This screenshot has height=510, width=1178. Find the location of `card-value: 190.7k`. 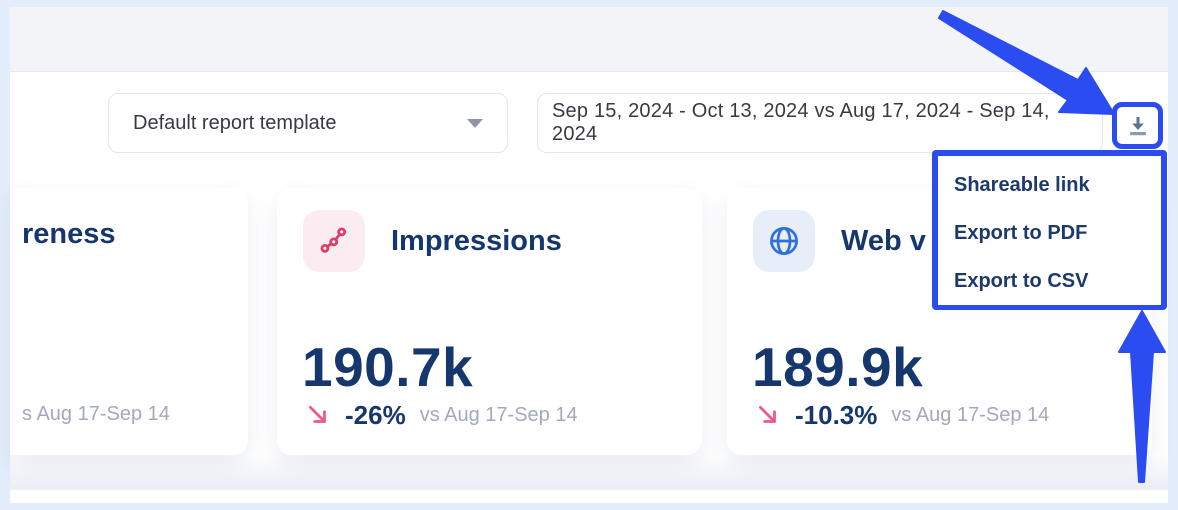

card-value: 190.7k is located at coordinates (388, 367).